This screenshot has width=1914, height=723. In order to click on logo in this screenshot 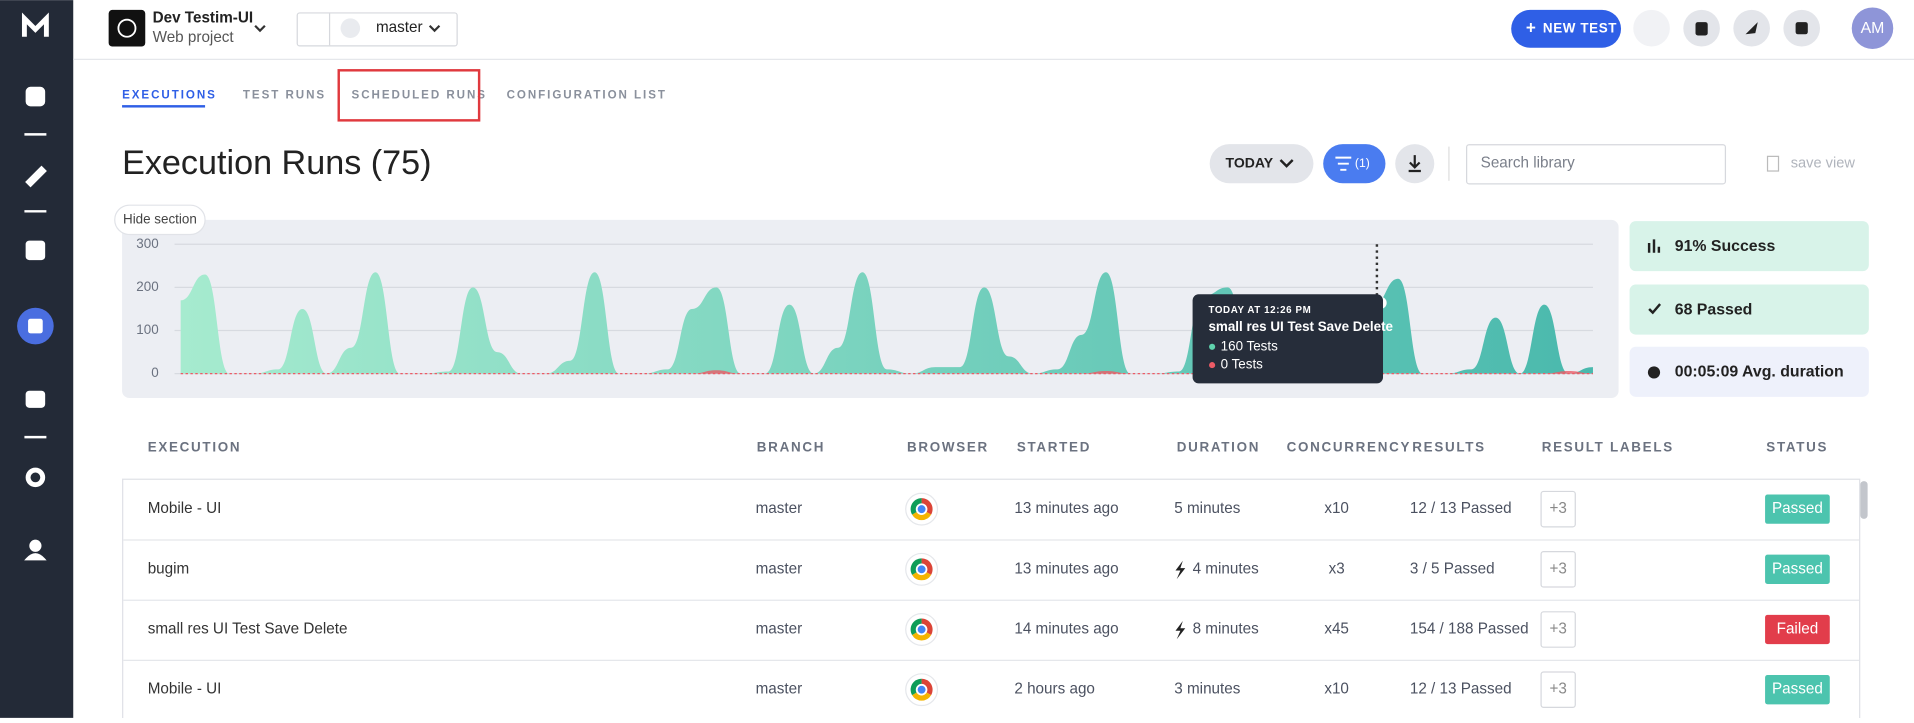, I will do `click(35, 24)`.